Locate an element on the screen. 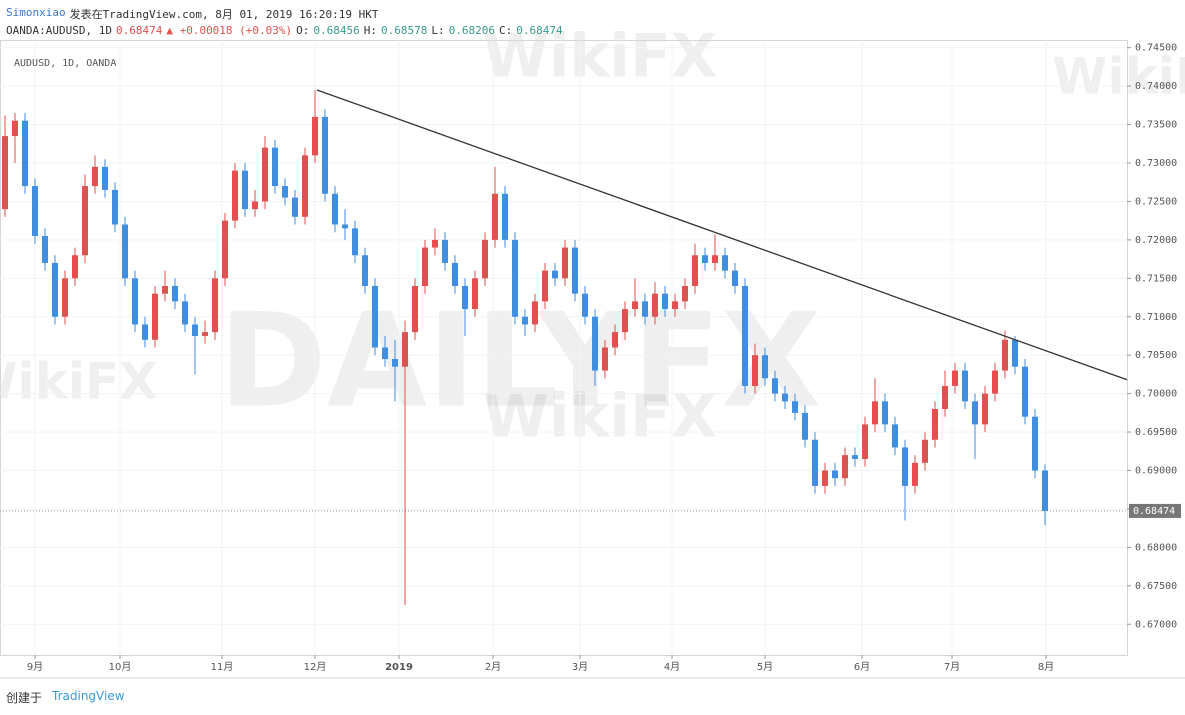  author: Simonxiao is located at coordinates (36, 12).